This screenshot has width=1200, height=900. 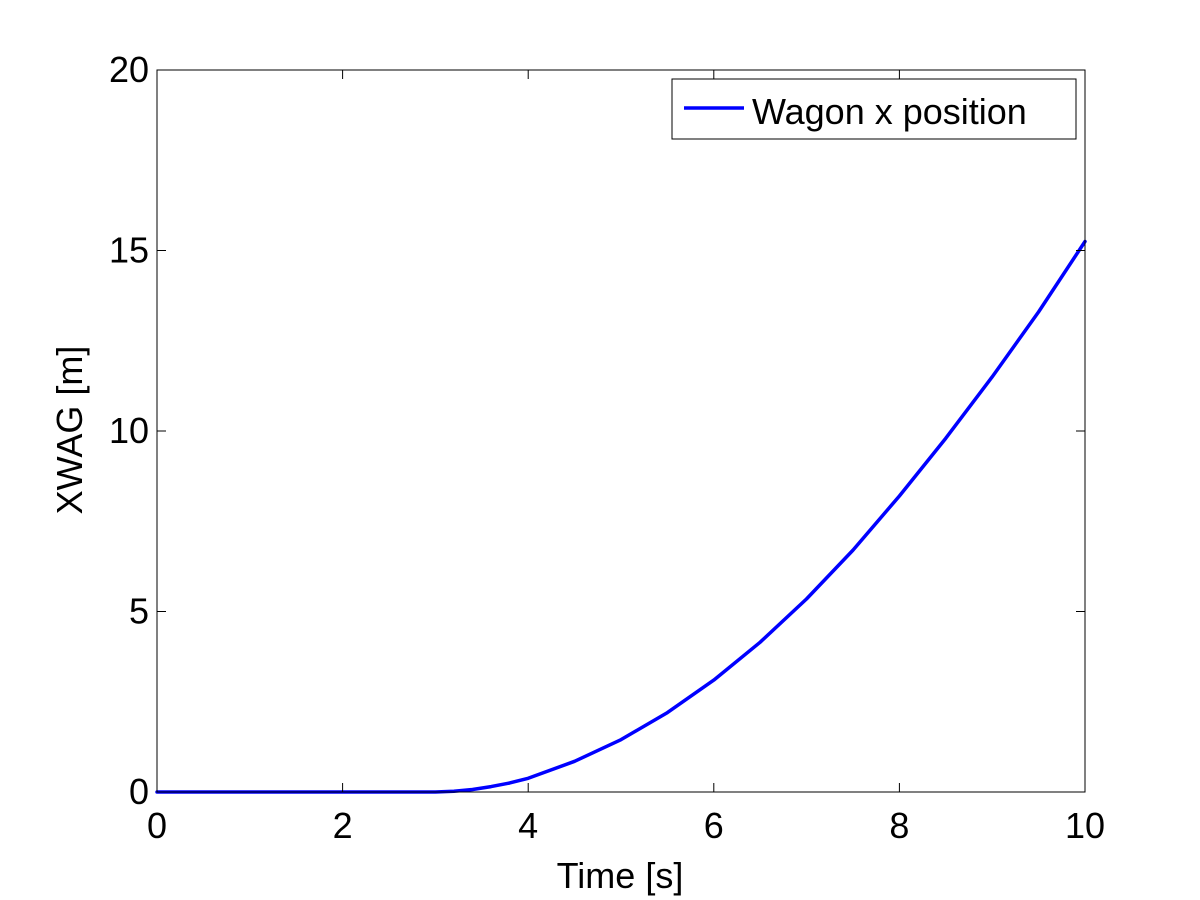 I want to click on legend-label: Wagon x position, so click(x=889, y=111).